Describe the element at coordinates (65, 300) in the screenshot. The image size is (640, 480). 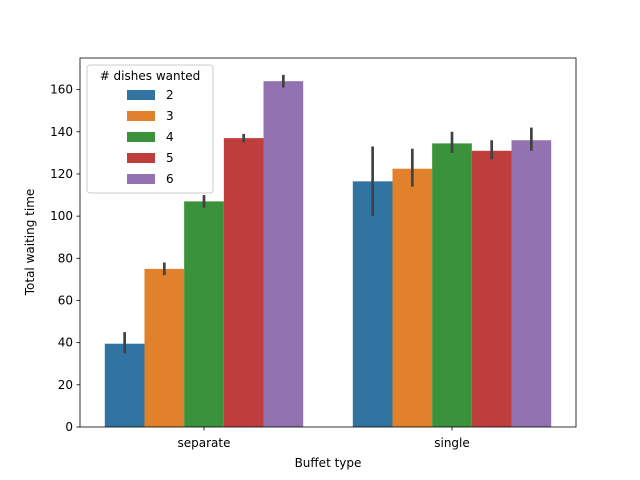
I see `y-tick-label: 60` at that location.